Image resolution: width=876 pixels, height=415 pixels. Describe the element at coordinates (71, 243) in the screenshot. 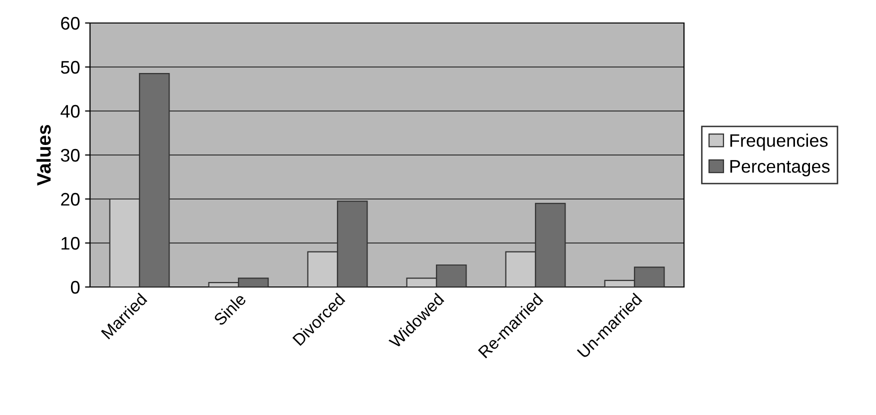

I see `y-tick-label: 10` at that location.